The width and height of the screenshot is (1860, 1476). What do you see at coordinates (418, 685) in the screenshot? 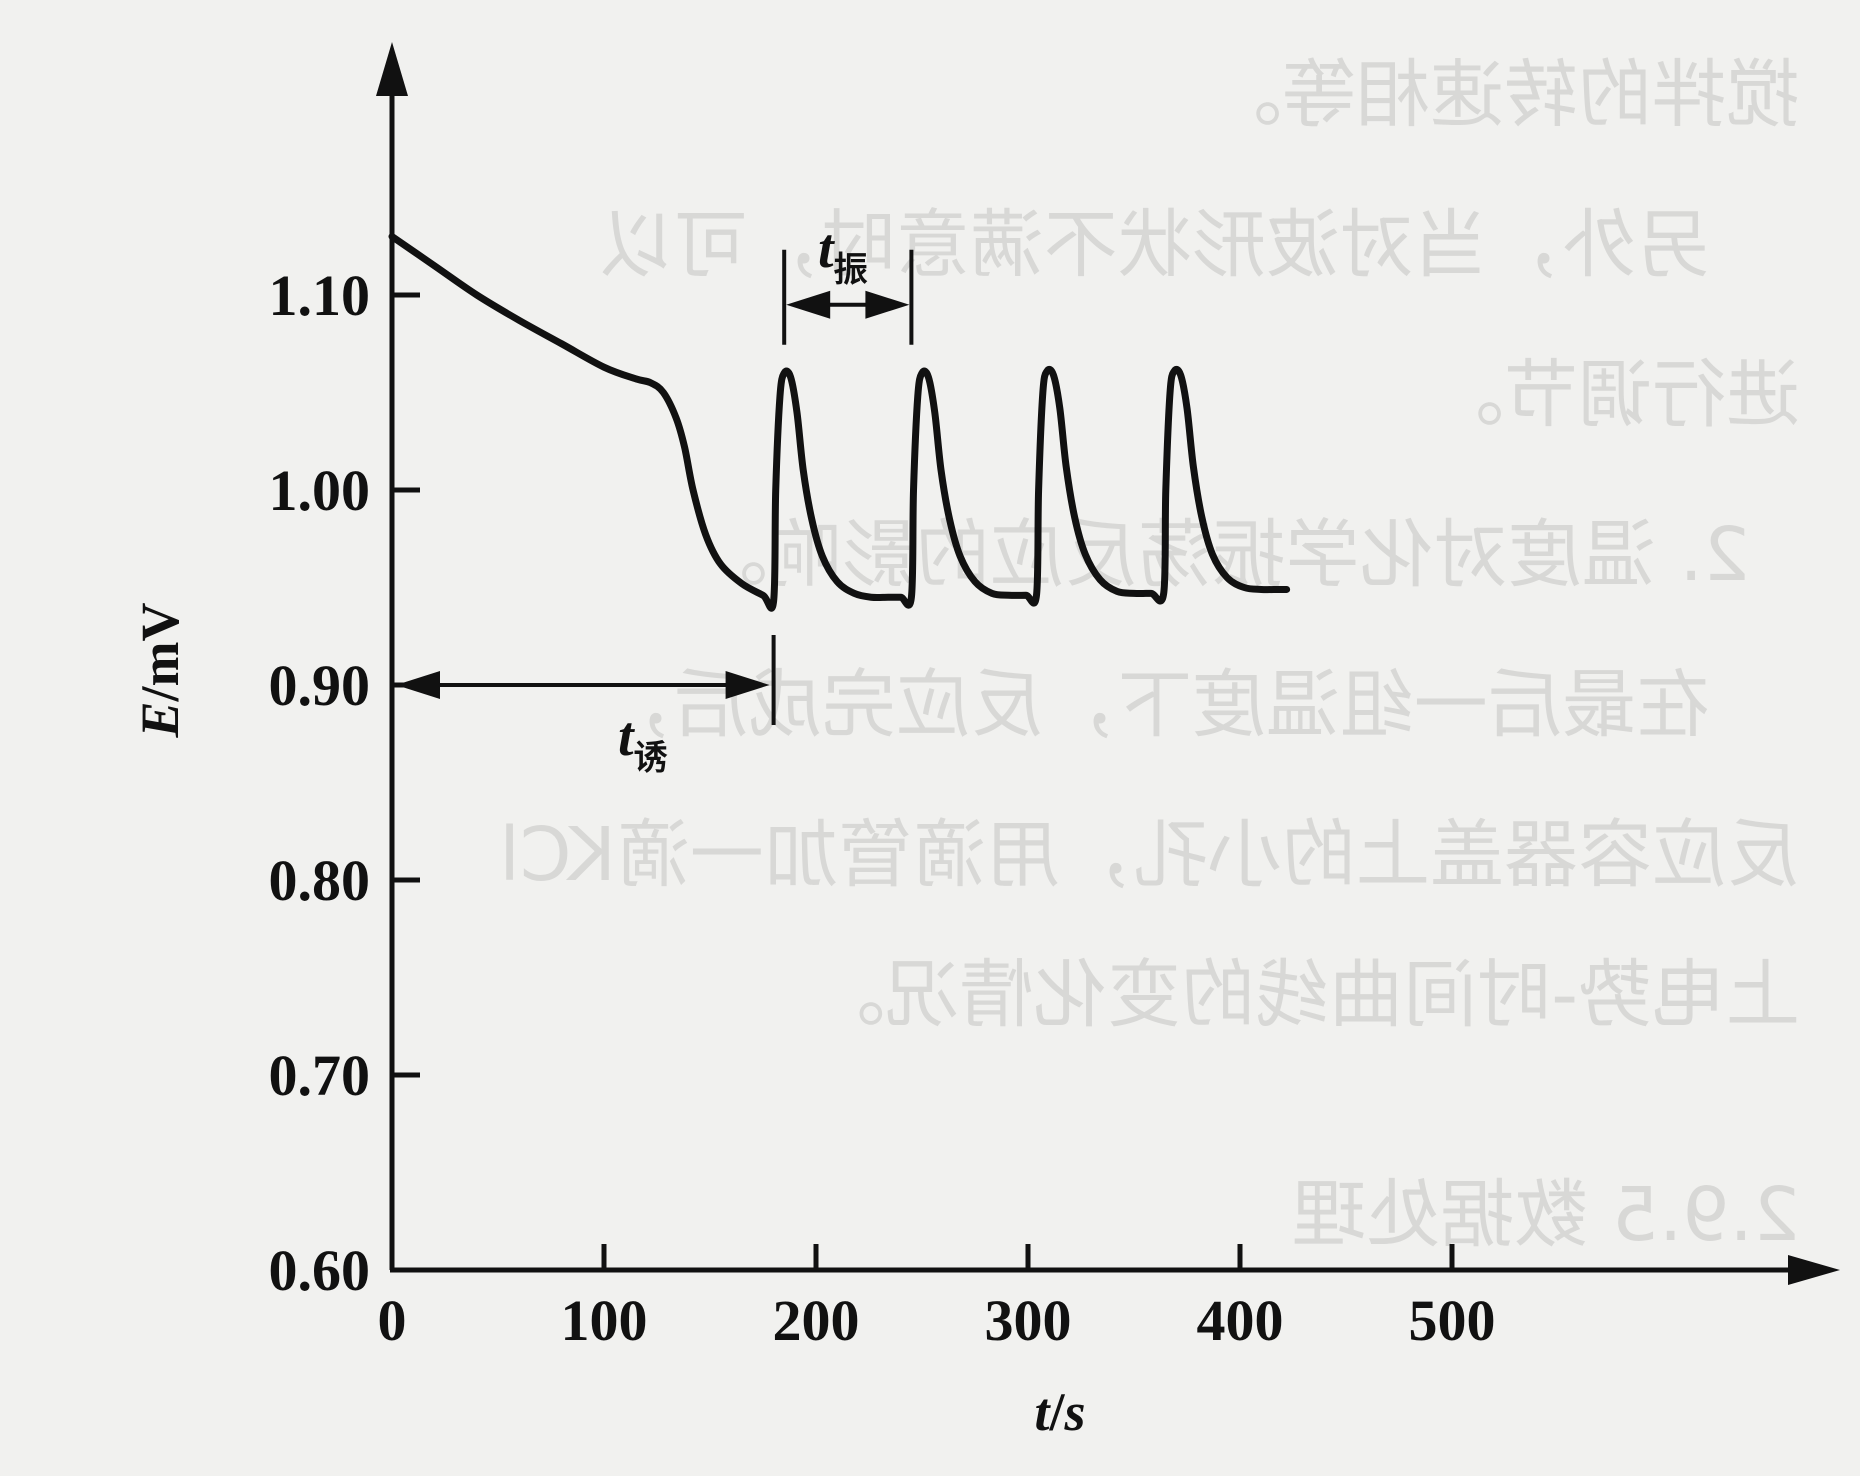
I see `induction-arrow-left` at bounding box center [418, 685].